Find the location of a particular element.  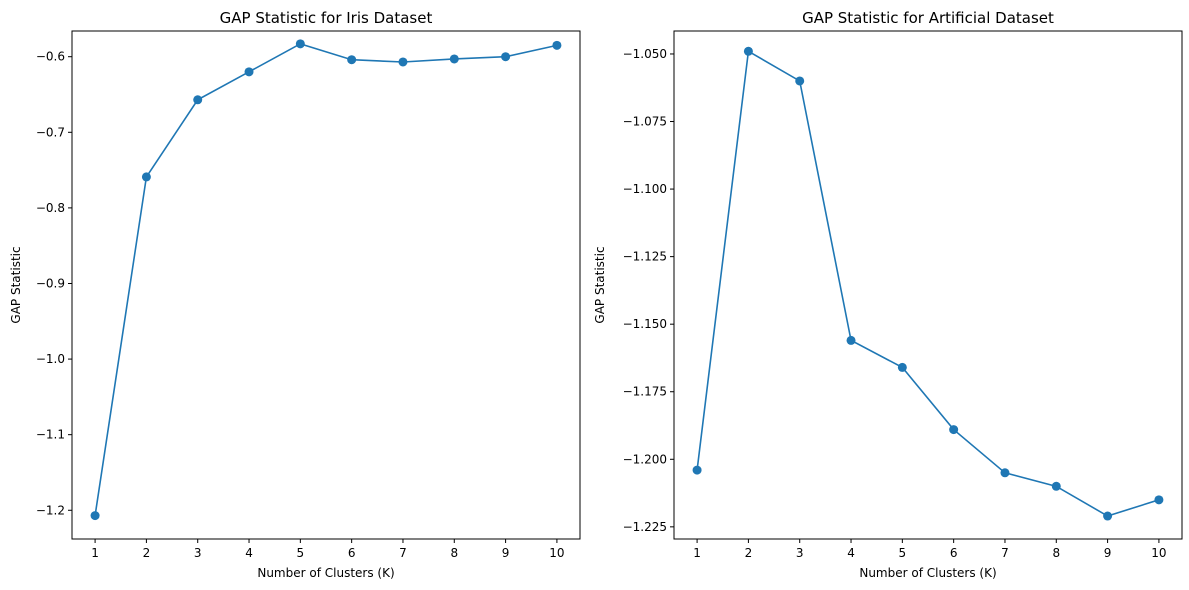

y-tick-label: −1.125 is located at coordinates (645, 257).